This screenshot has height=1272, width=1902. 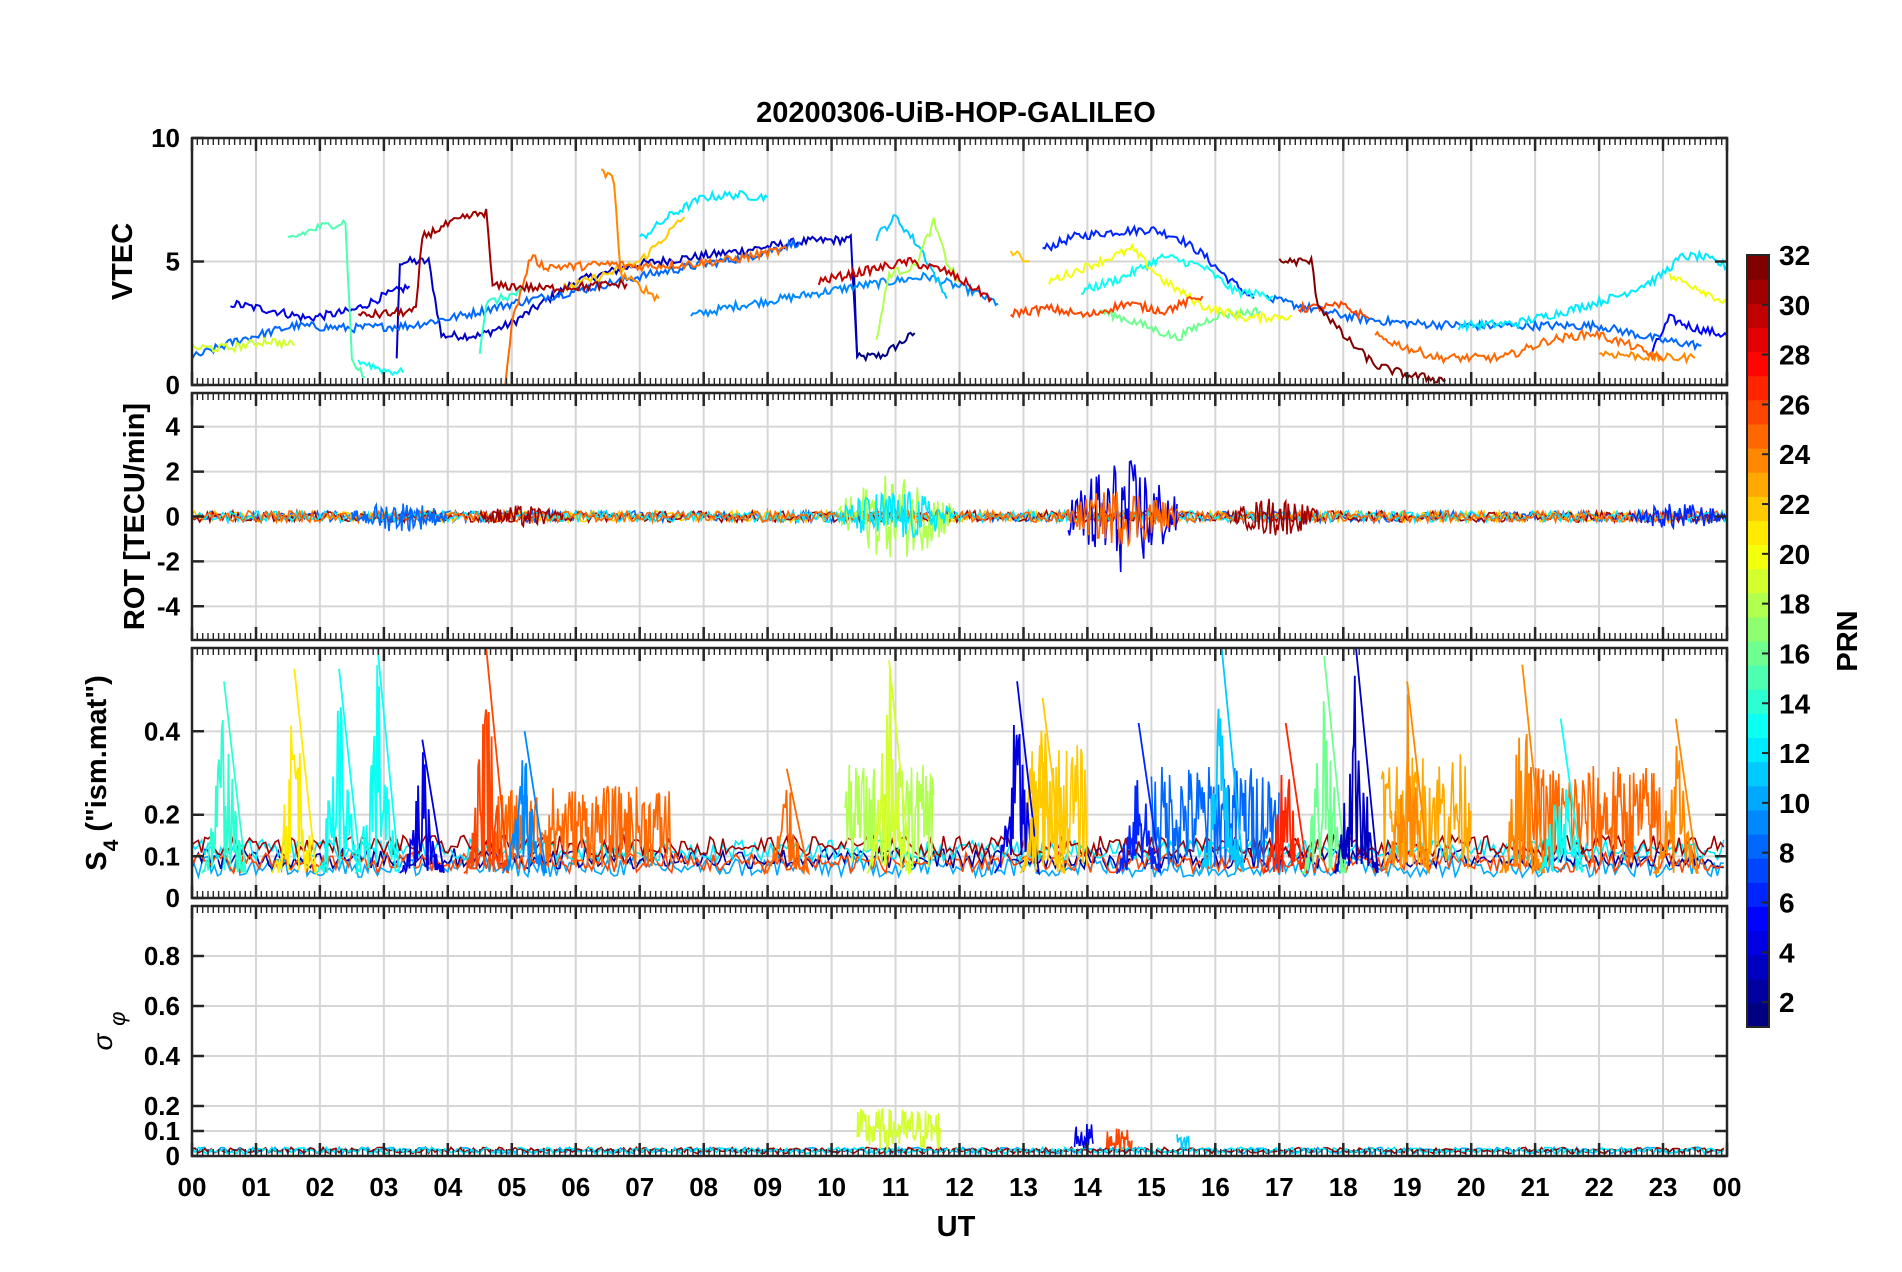 What do you see at coordinates (1407, 1187) in the screenshot?
I see `x-tick-label: 19` at bounding box center [1407, 1187].